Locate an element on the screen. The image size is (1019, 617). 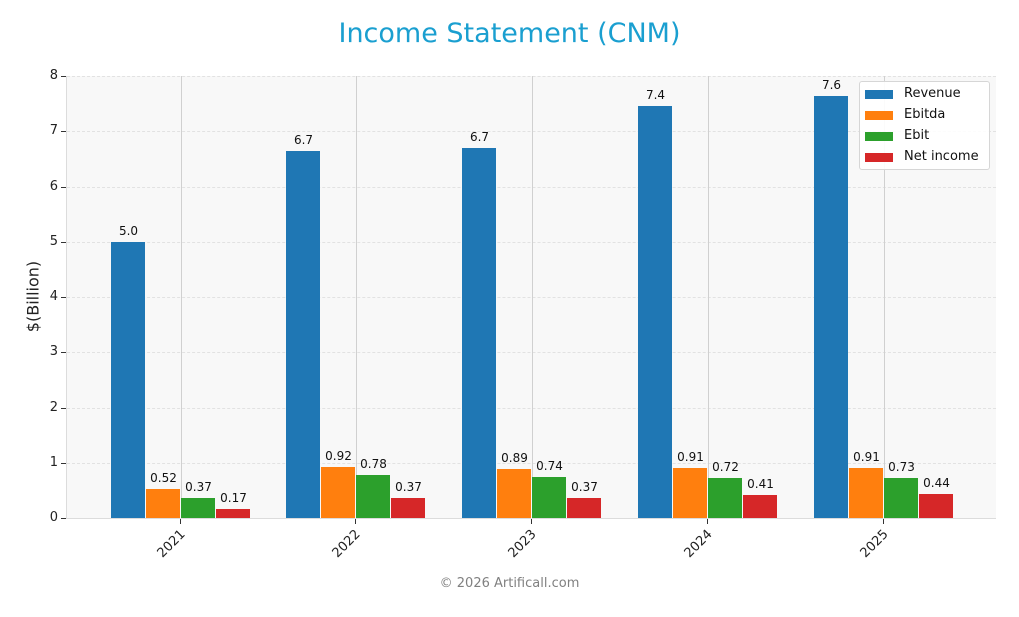
bar-net-income-2023 is located at coordinates (584, 507).